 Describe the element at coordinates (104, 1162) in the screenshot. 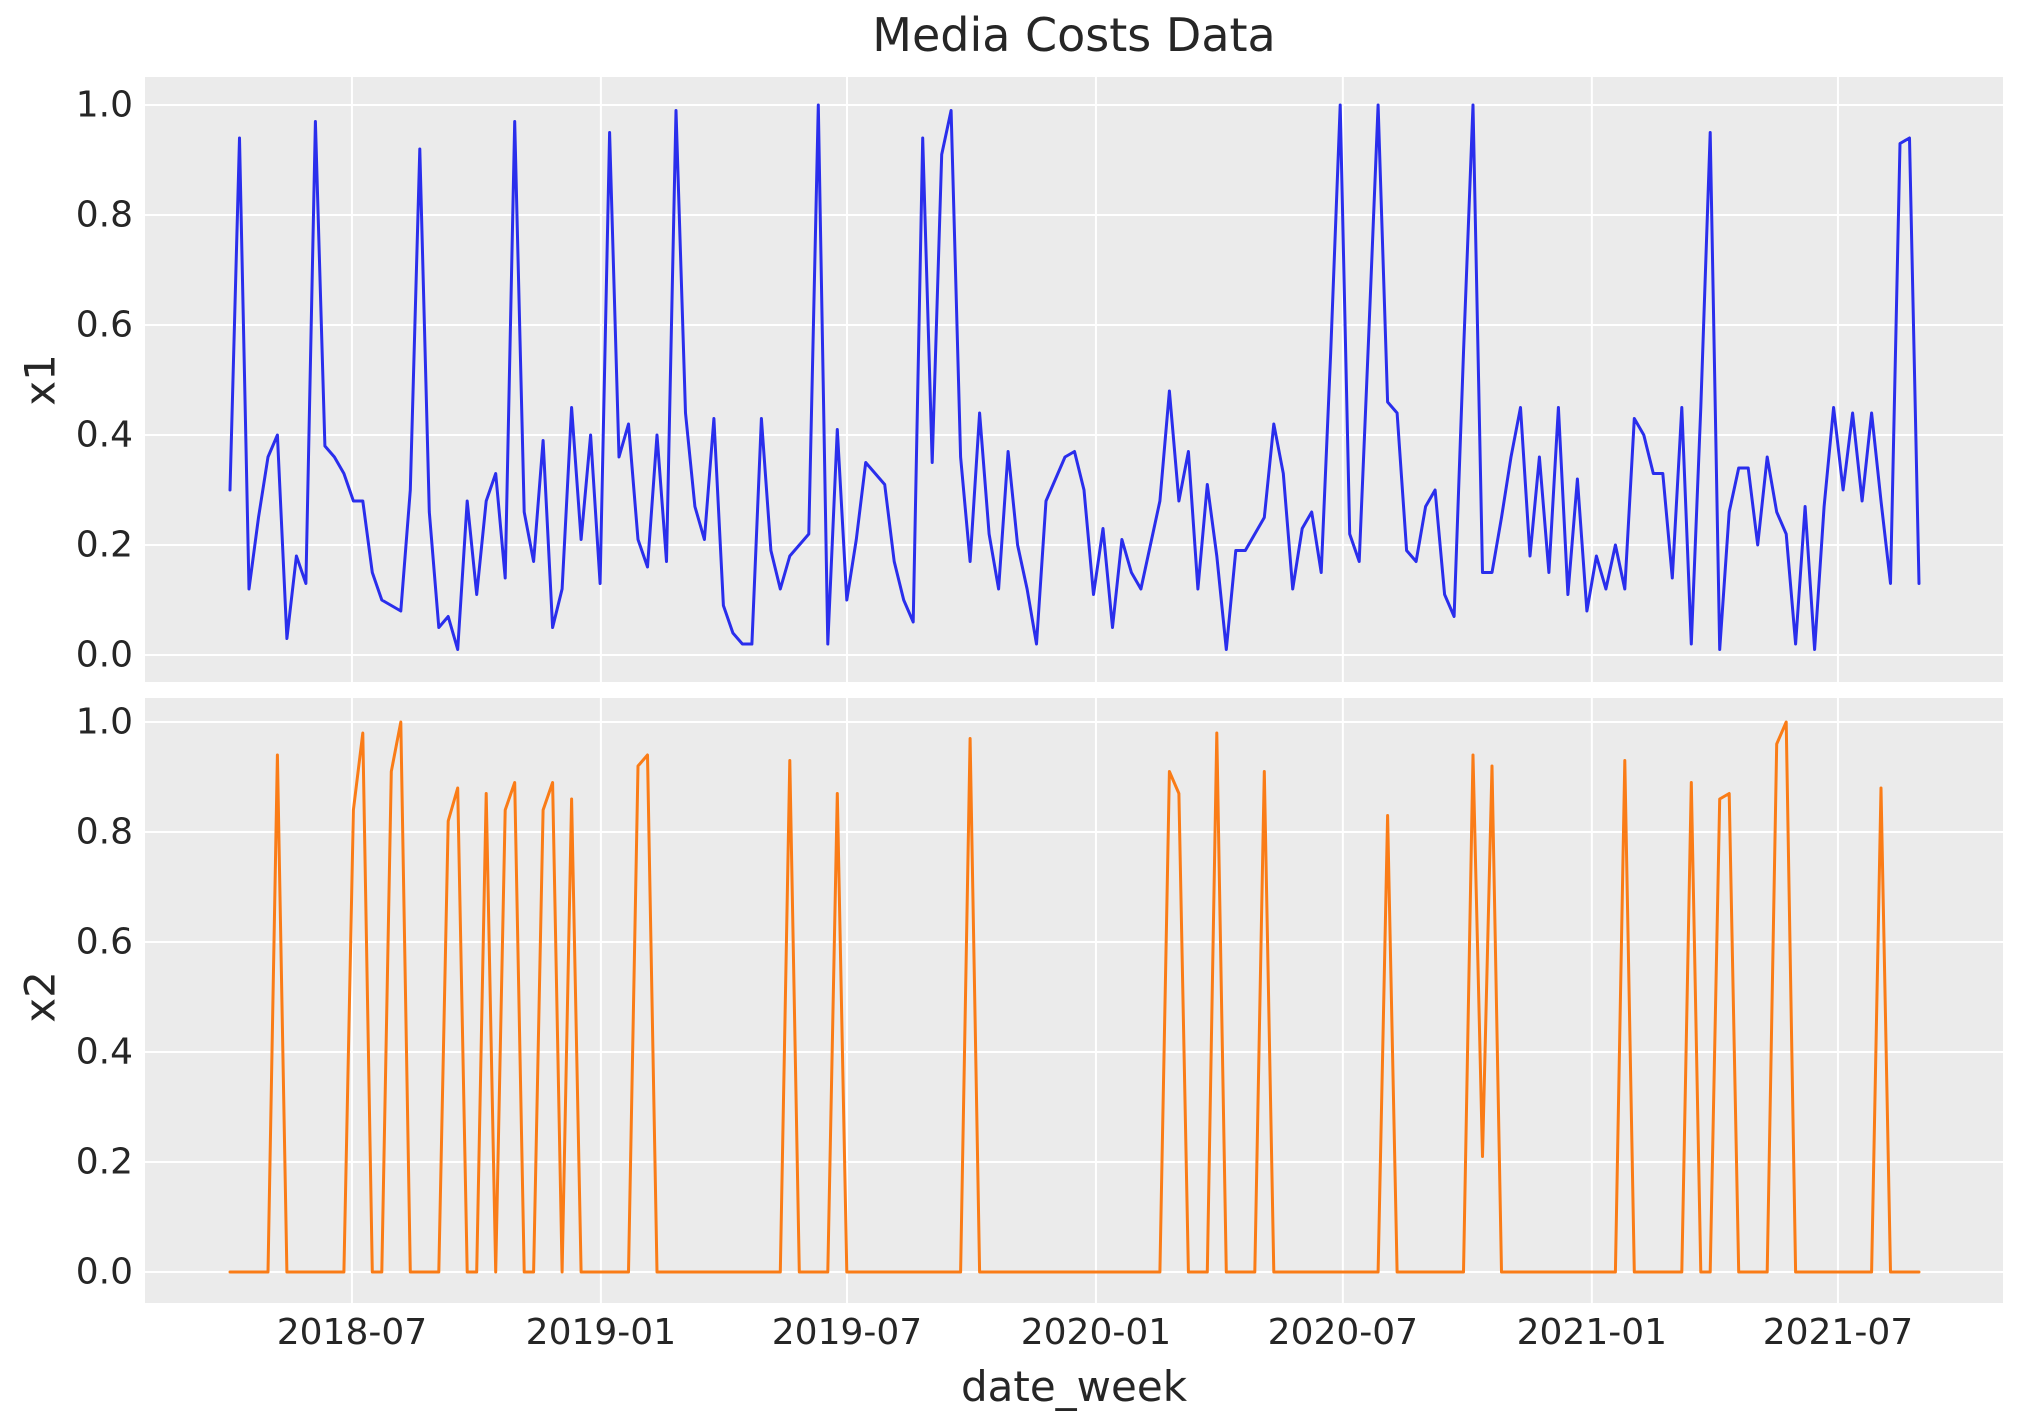

I see `ytick-label-x2: 0.2` at that location.